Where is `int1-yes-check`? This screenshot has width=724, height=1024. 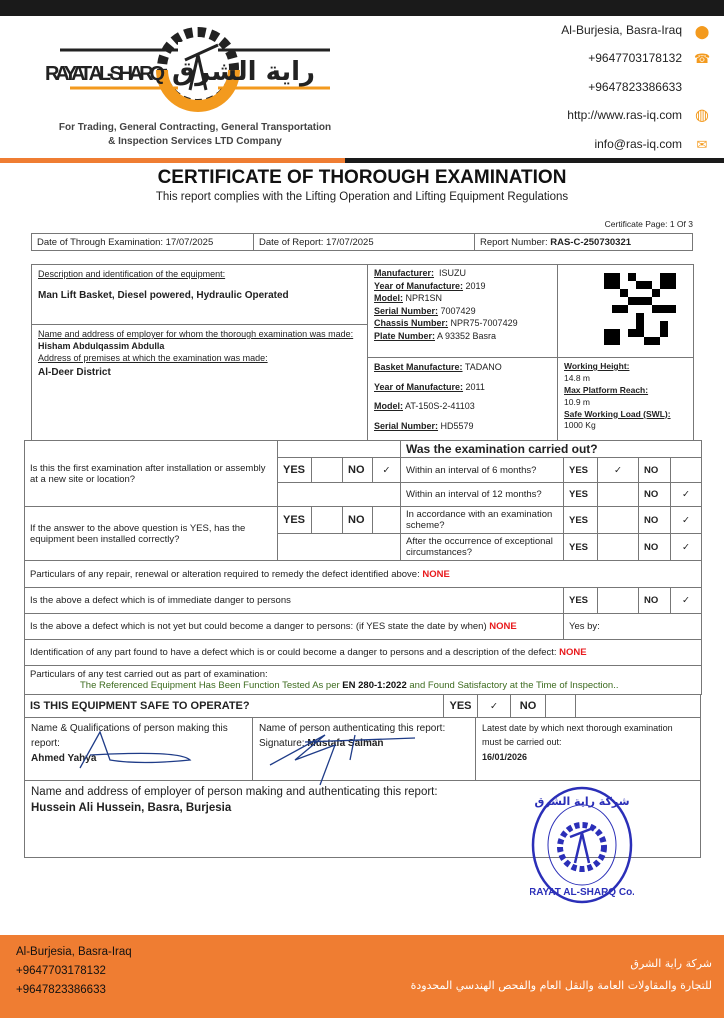
int1-yes-check is located at coordinates (618, 494).